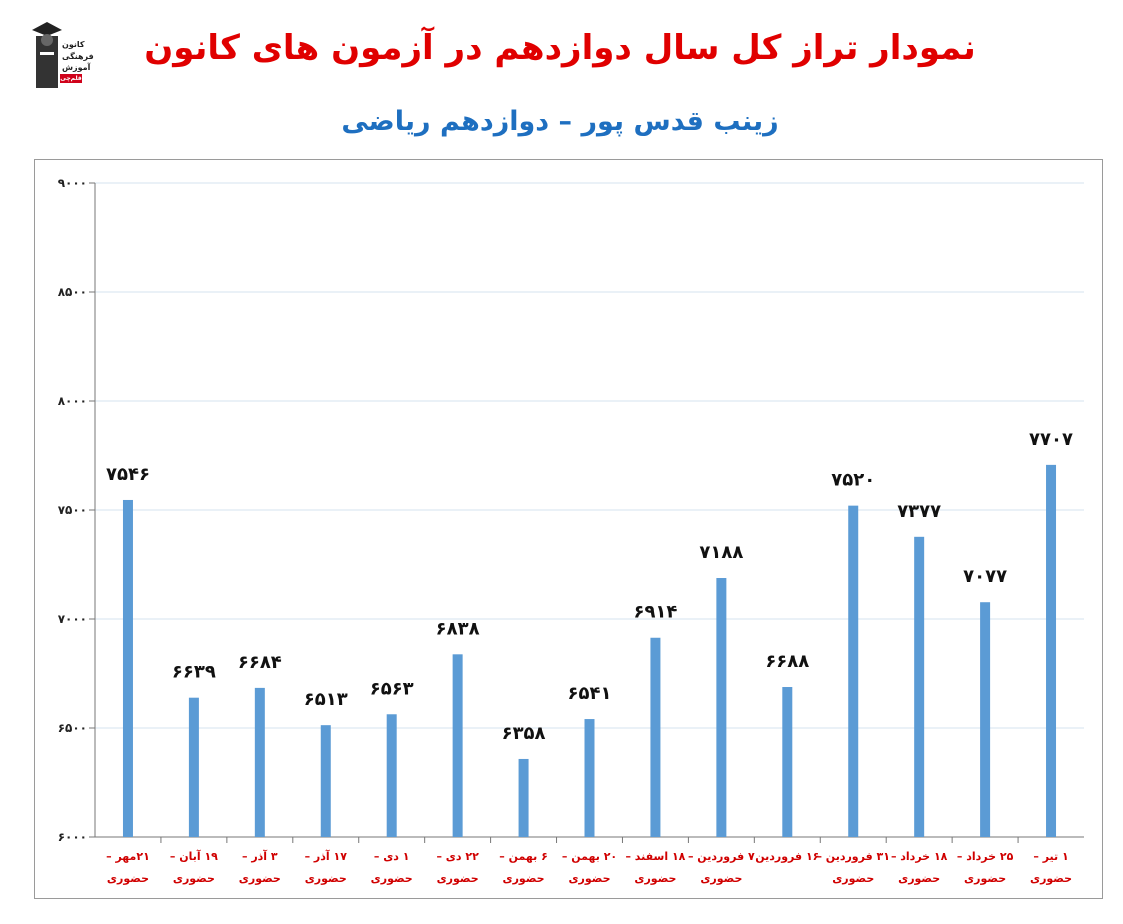 This screenshot has height=924, width=1123. Describe the element at coordinates (72, 510) in the screenshot. I see `y-tick-label: ۷۵۰۰` at that location.